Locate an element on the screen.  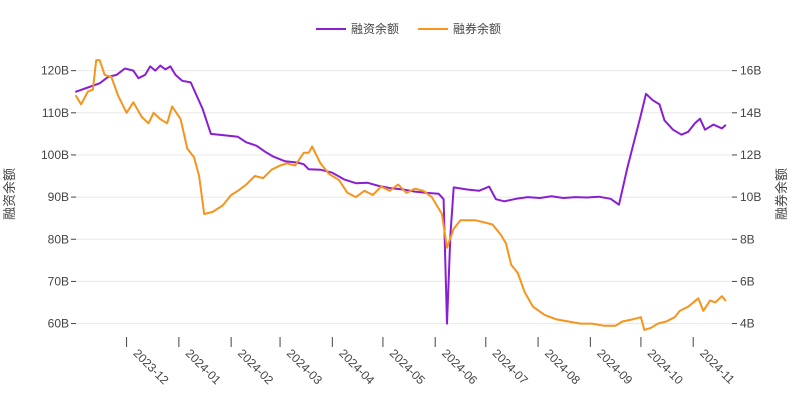
x-tick-label: 2024-08 is located at coordinates (562, 366).